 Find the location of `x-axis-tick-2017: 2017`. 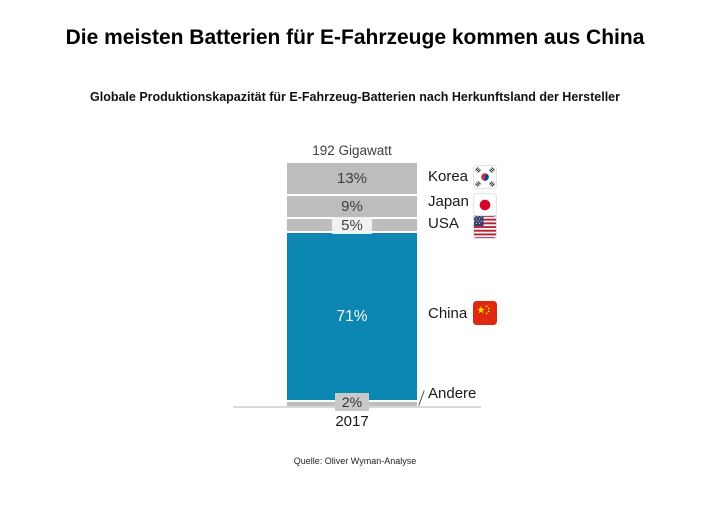

x-axis-tick-2017: 2017 is located at coordinates (352, 421).